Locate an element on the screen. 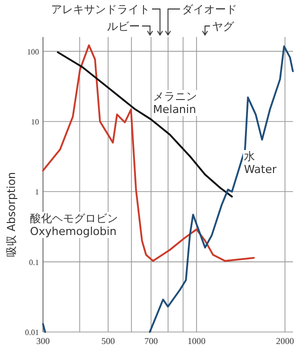 The height and width of the screenshot is (349, 300). y-tick-label: 0.01 is located at coordinates (32, 332).